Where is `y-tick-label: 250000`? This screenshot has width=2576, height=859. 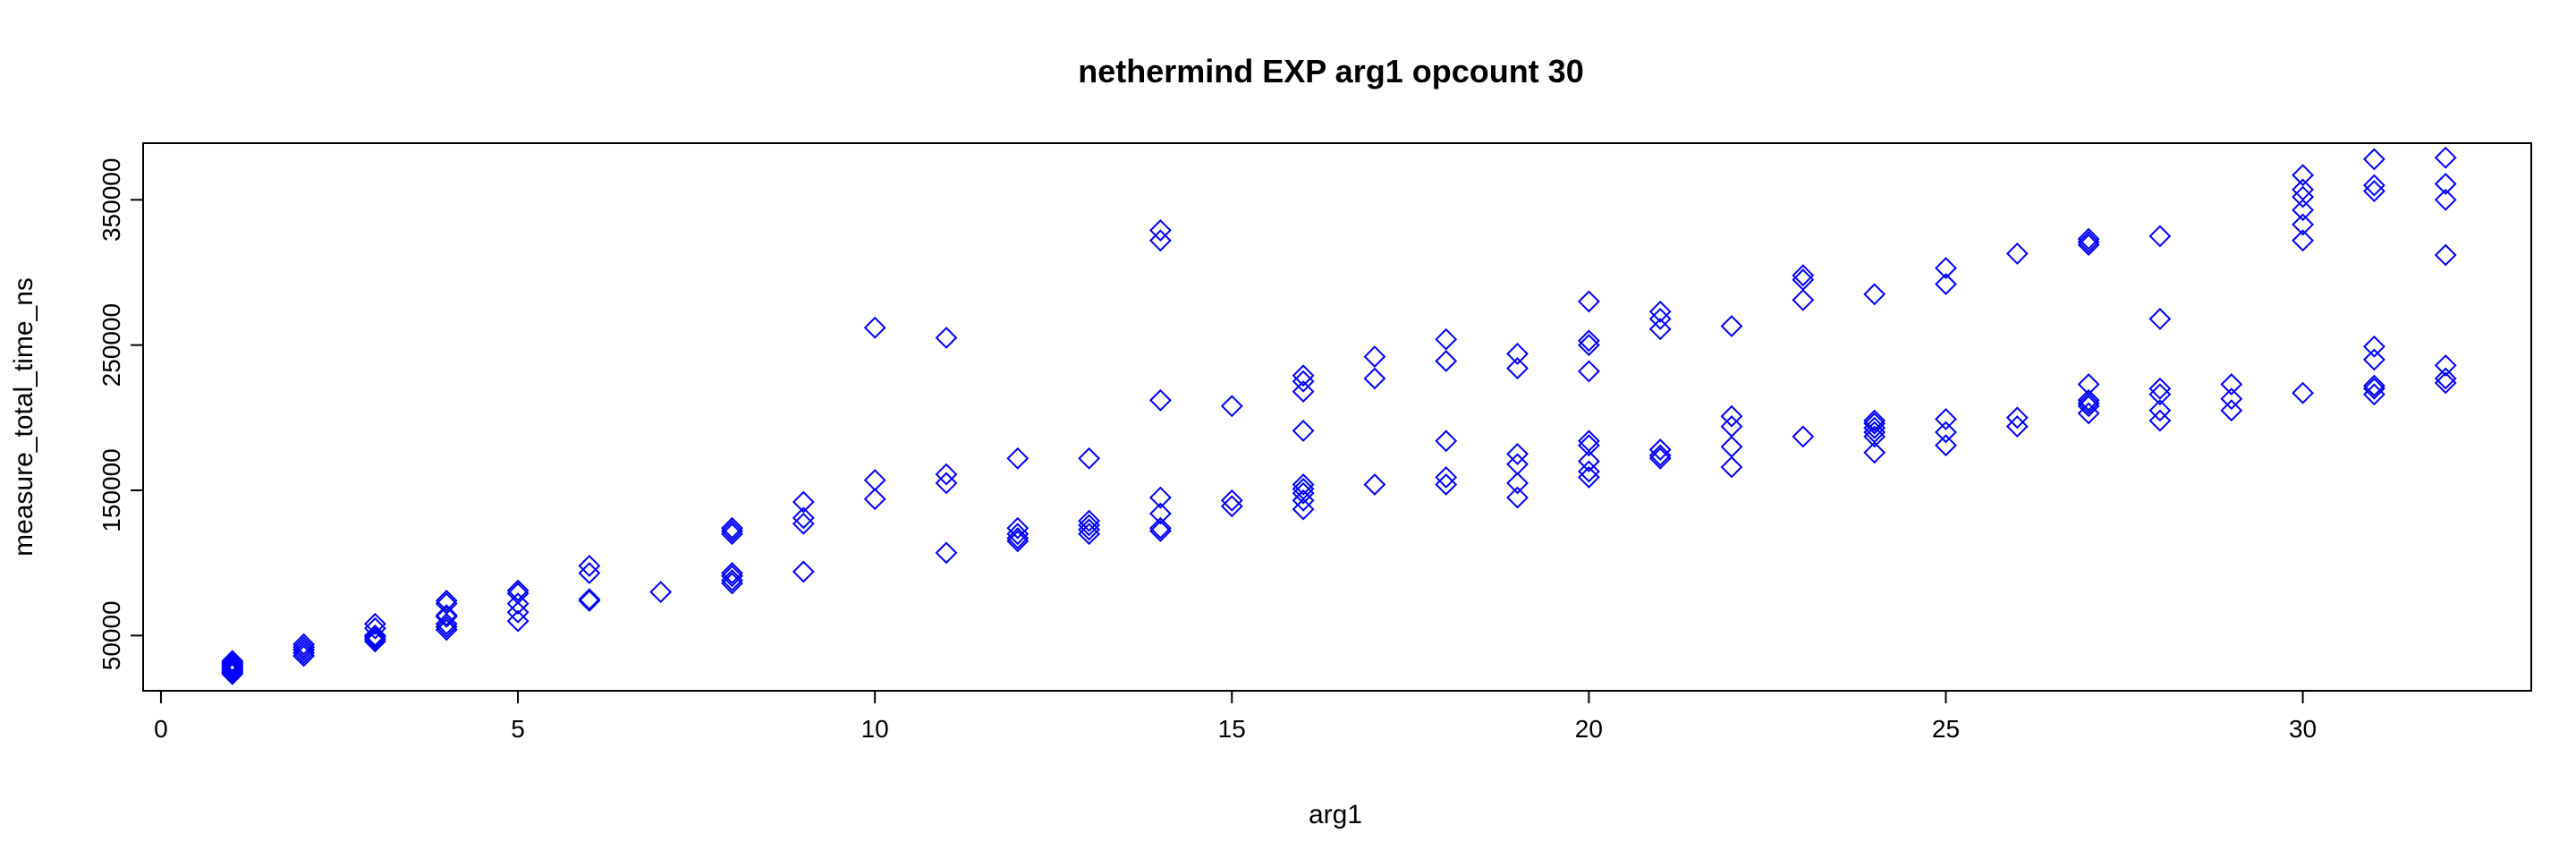 y-tick-label: 250000 is located at coordinates (111, 345).